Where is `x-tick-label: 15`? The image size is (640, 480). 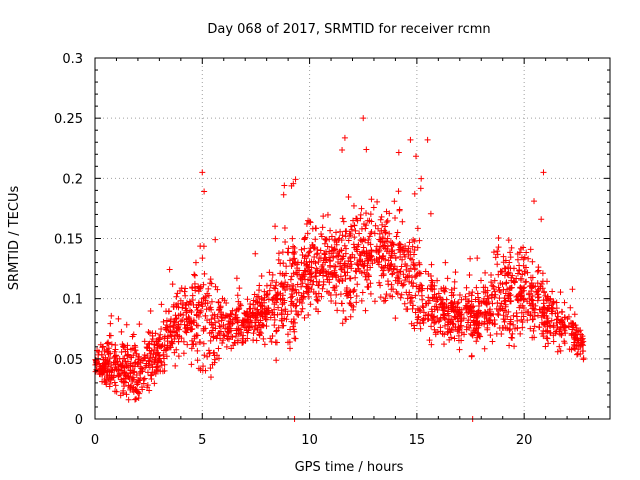
x-tick-label: 15 is located at coordinates (417, 440).